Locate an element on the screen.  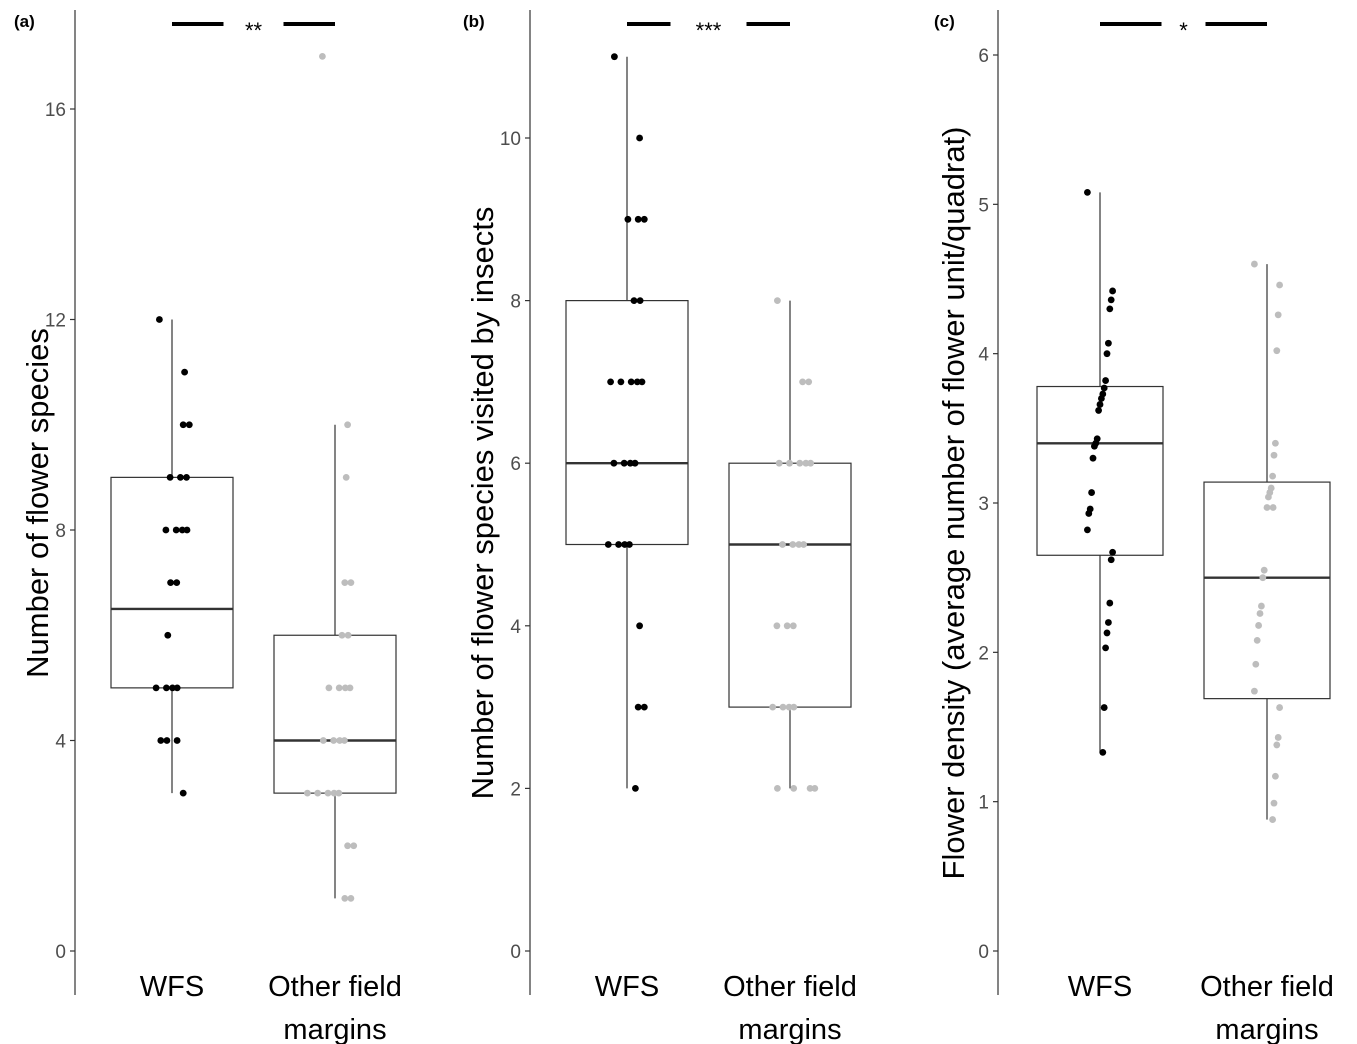
significance-label: * is located at coordinates (1183, 30).